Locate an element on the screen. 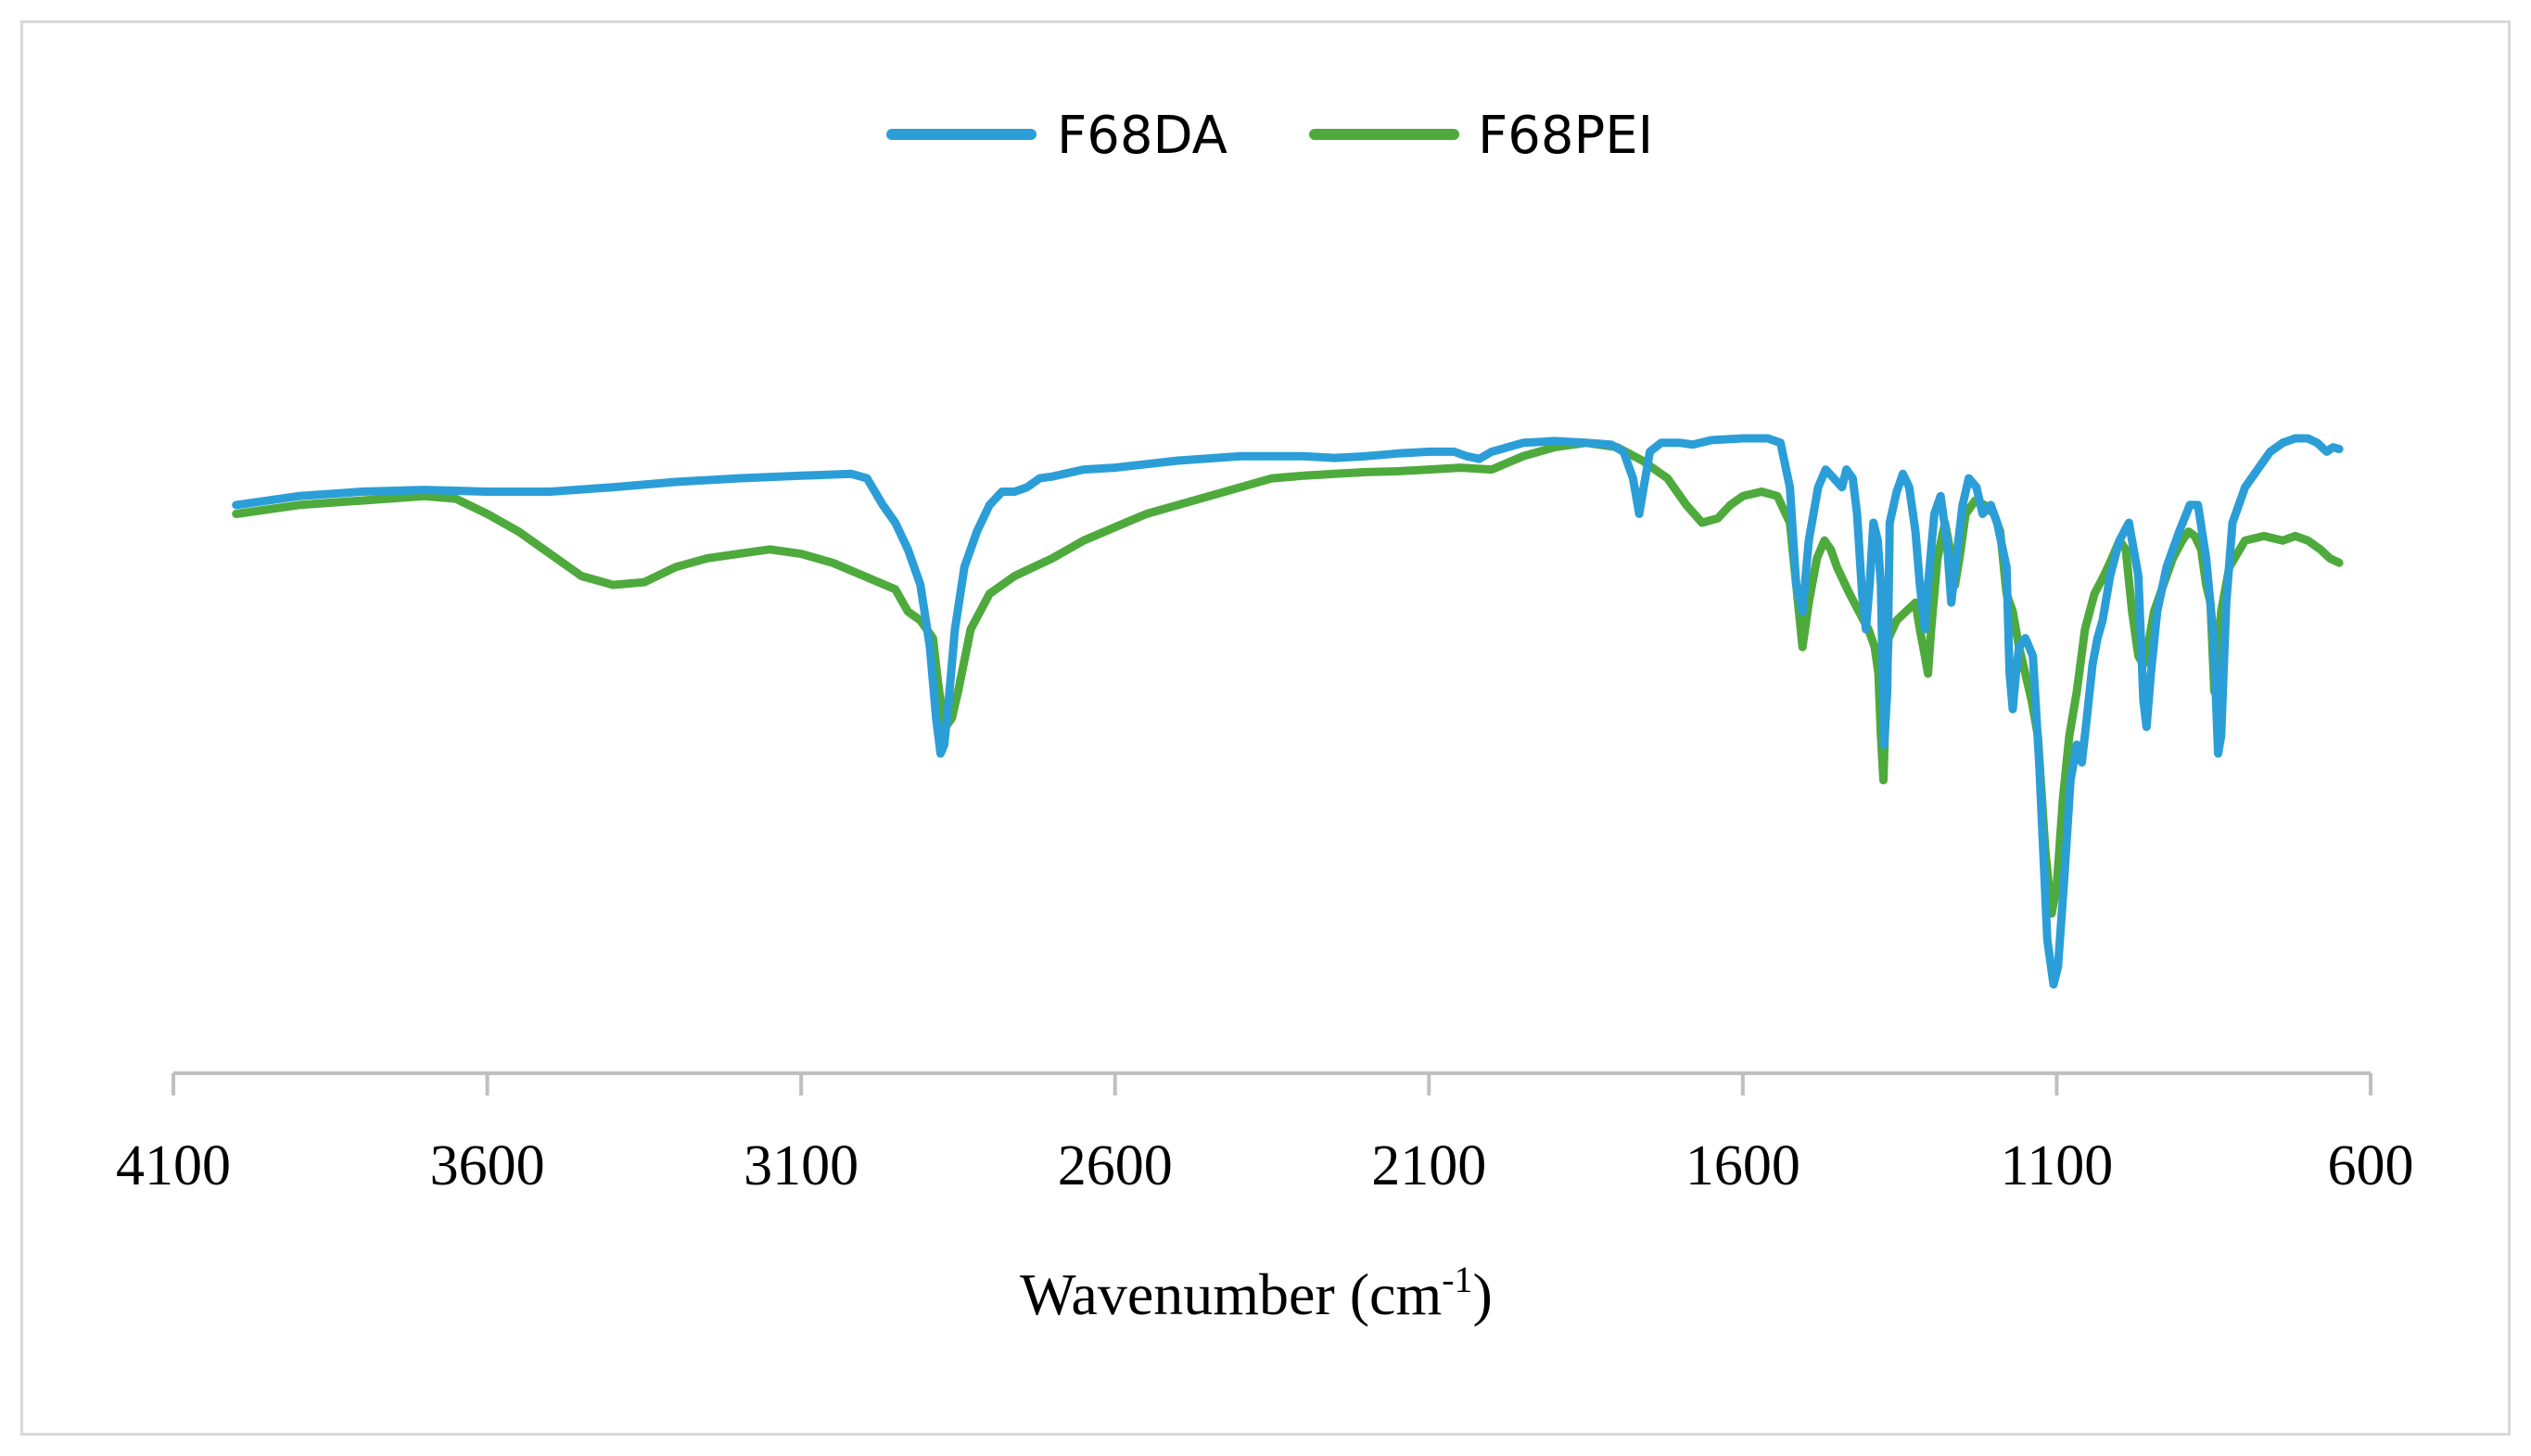 The image size is (2531, 1456). x-axis-tick-labels: 4100 3600 3100 2600 2100 1600 1100 600 is located at coordinates (1265, 1165).